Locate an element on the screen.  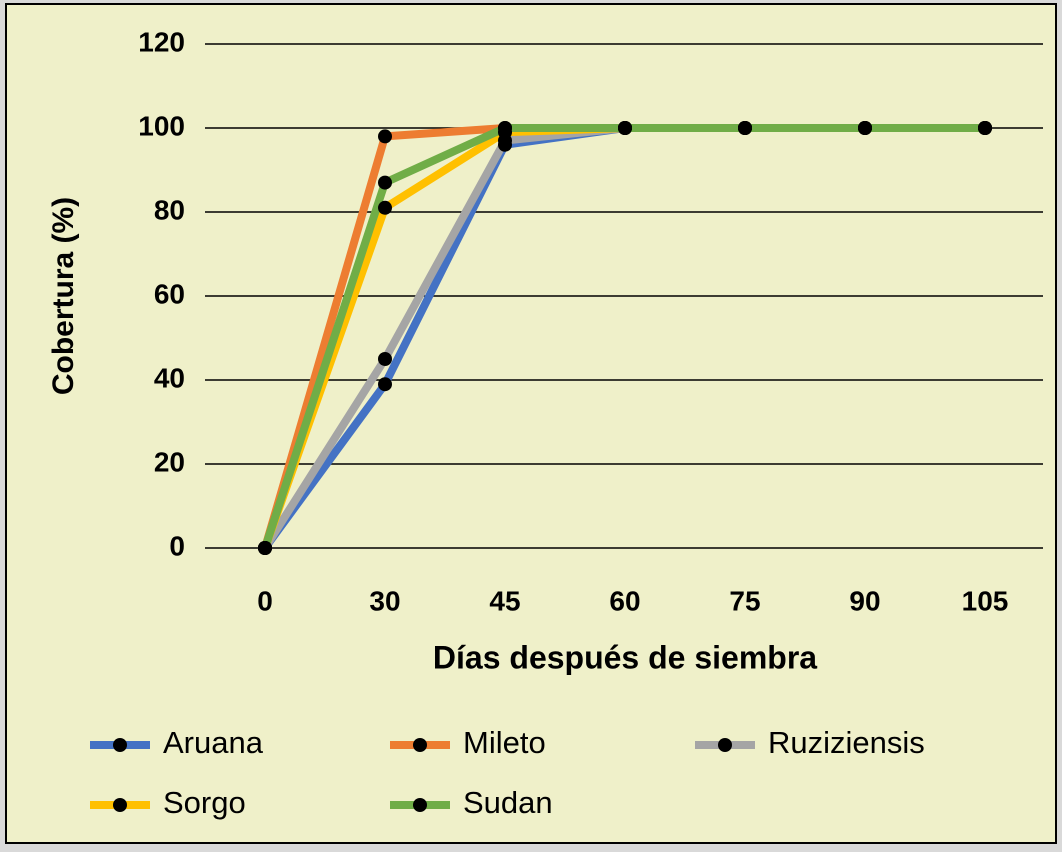
y-tick-label: 100 is located at coordinates (161, 125).